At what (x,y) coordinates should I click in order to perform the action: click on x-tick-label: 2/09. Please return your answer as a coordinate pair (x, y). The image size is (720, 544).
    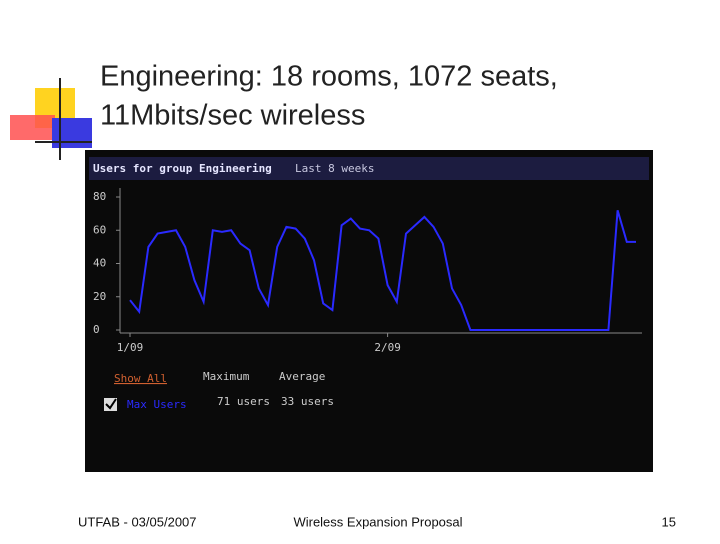
    Looking at the image, I should click on (387, 347).